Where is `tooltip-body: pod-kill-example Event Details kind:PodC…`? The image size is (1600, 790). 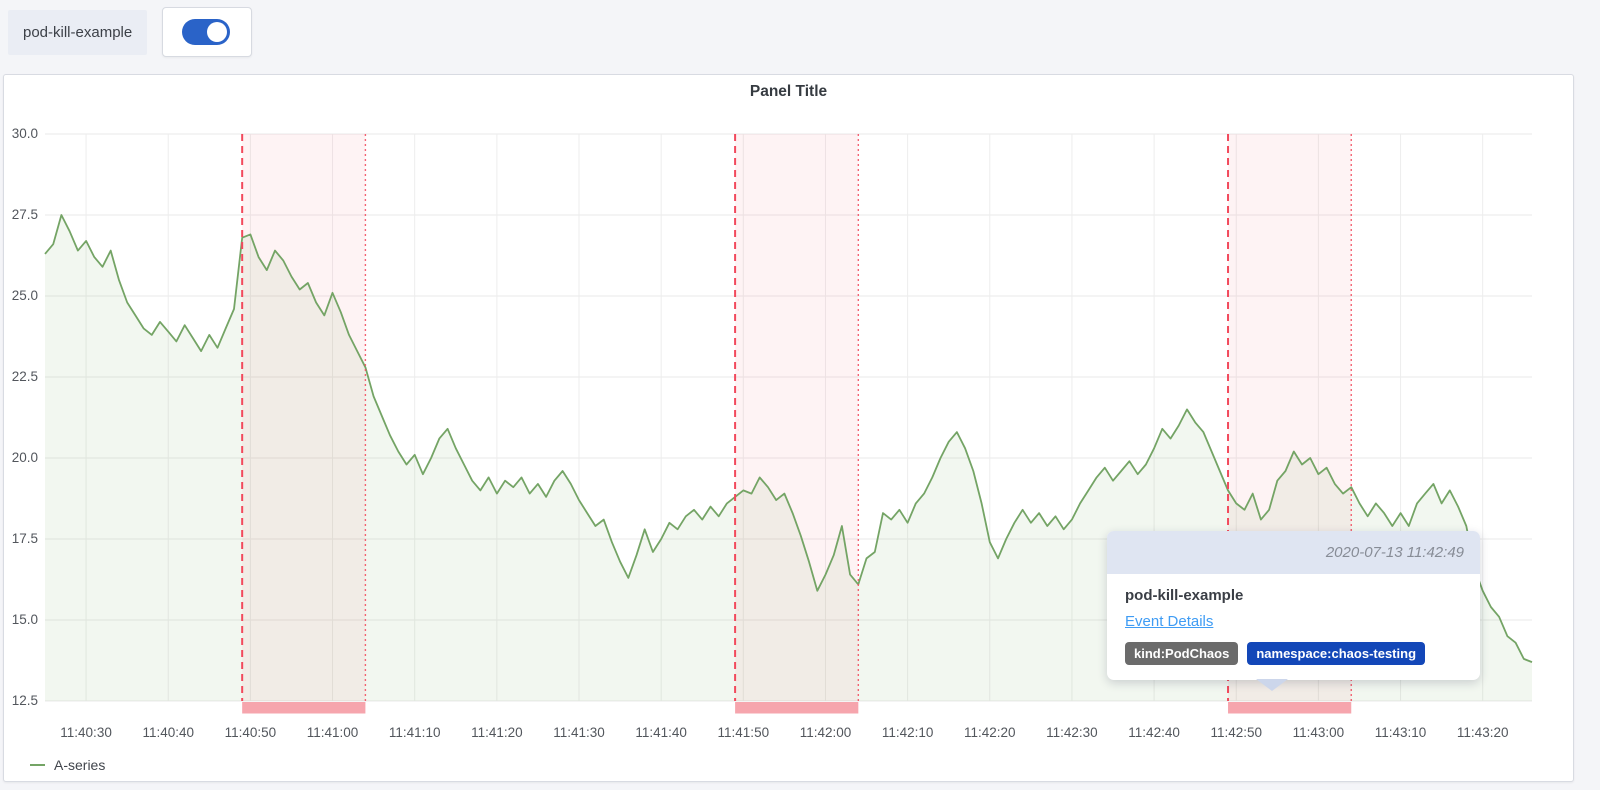 tooltip-body: pod-kill-example Event Details kind:PodC… is located at coordinates (1293, 627).